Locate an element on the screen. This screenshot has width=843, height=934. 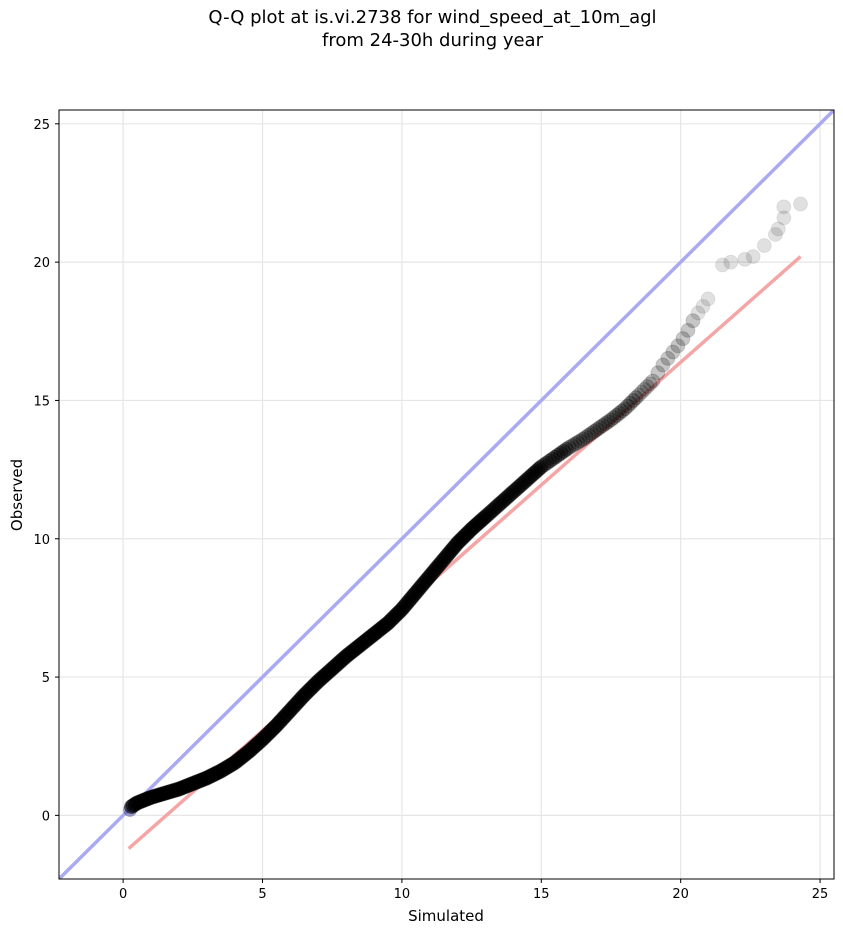
y-tick-label: 0 is located at coordinates (46, 816).